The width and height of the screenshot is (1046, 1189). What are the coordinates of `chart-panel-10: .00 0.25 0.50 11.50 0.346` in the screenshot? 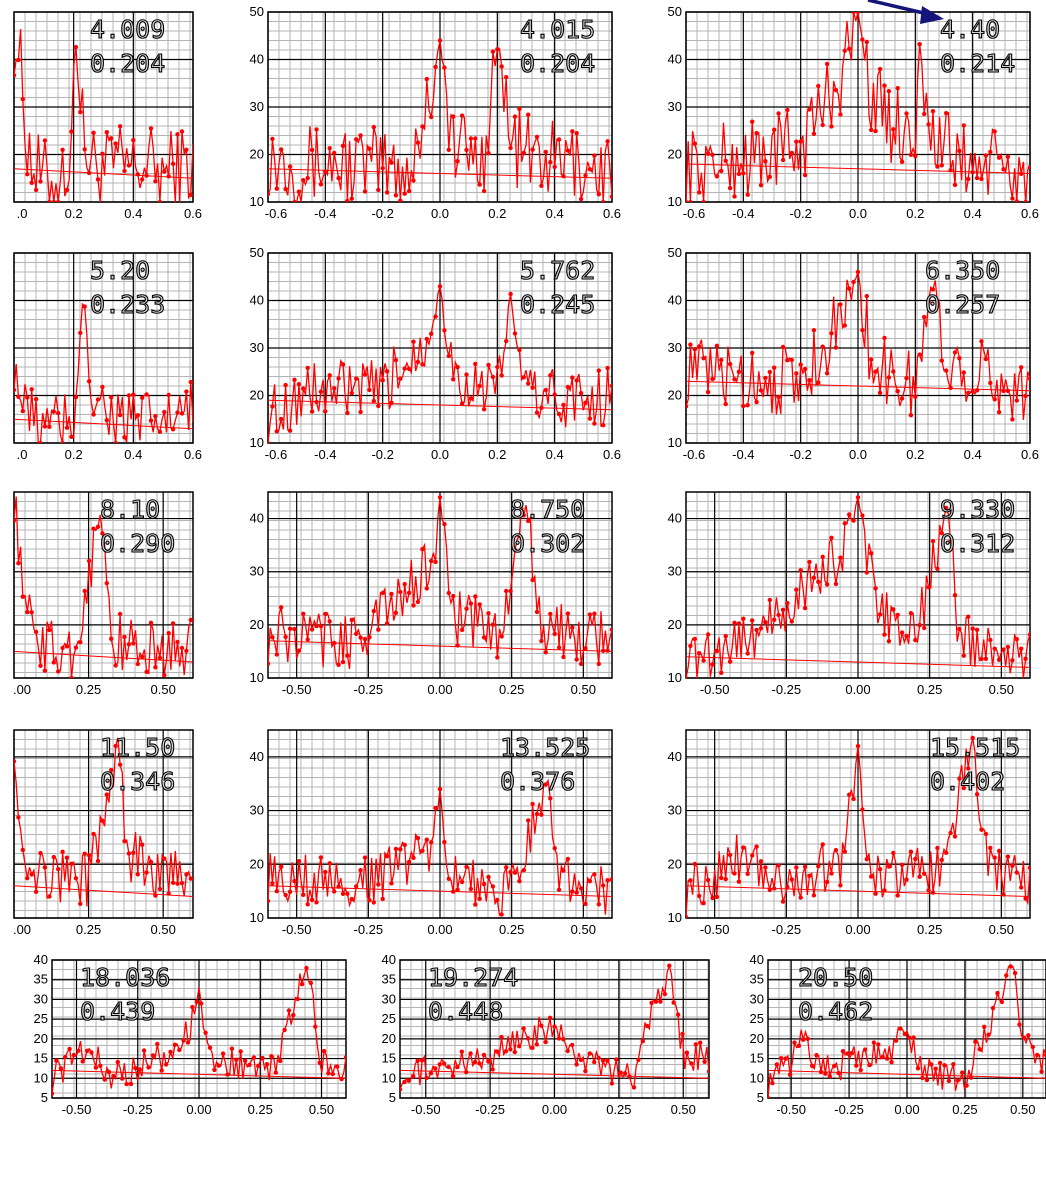 It's located at (103, 833).